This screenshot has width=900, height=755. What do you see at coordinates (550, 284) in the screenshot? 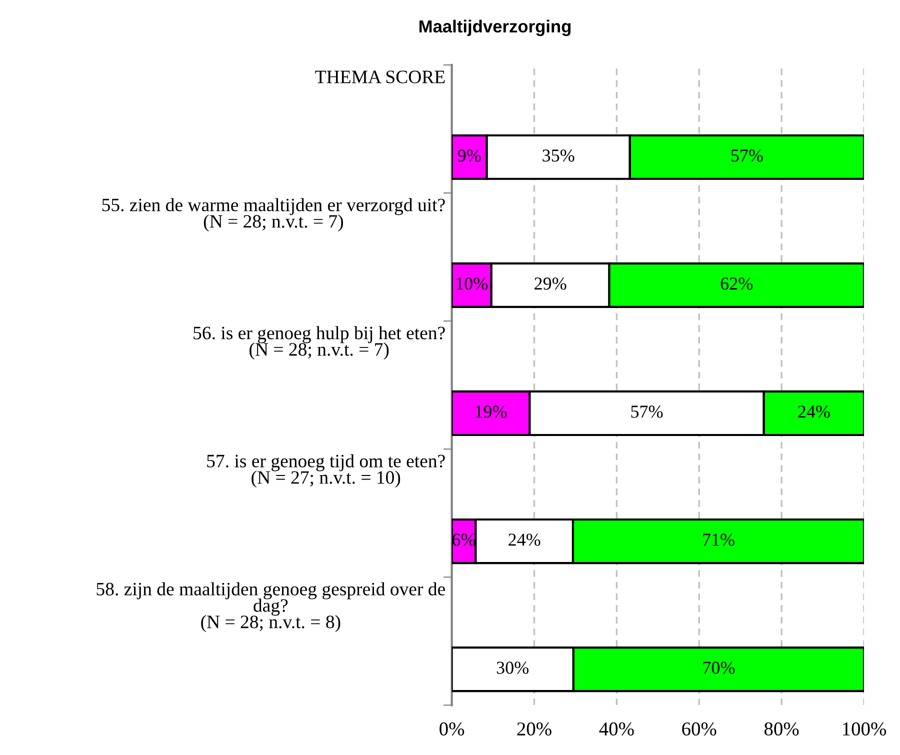
I see `data-label: 29%` at bounding box center [550, 284].